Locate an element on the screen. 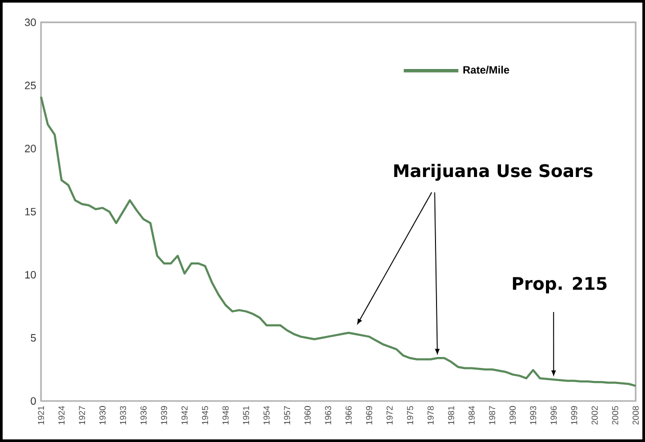 Image resolution: width=645 pixels, height=442 pixels. x-tick-label: 1936 is located at coordinates (143, 415).